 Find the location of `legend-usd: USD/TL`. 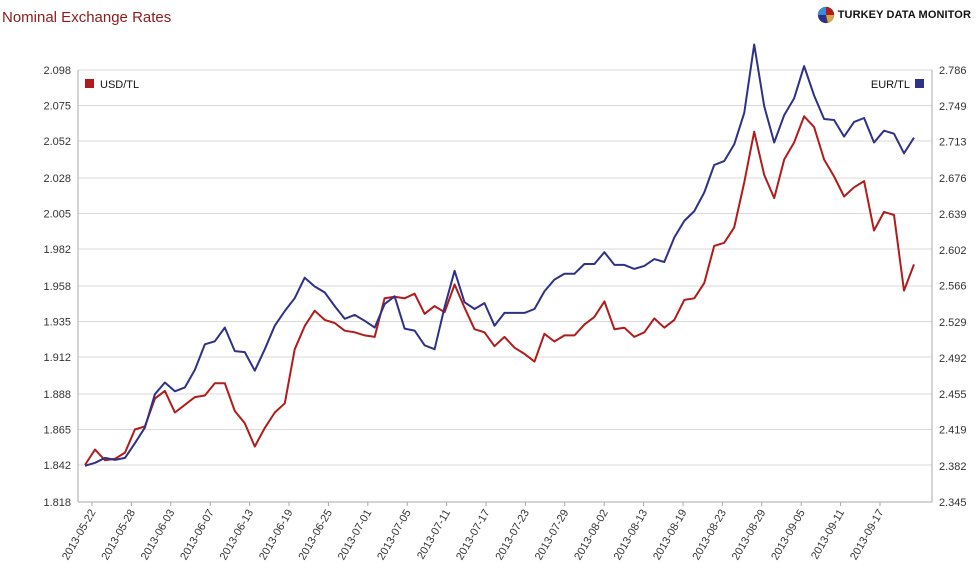

legend-usd: USD/TL is located at coordinates (112, 85).